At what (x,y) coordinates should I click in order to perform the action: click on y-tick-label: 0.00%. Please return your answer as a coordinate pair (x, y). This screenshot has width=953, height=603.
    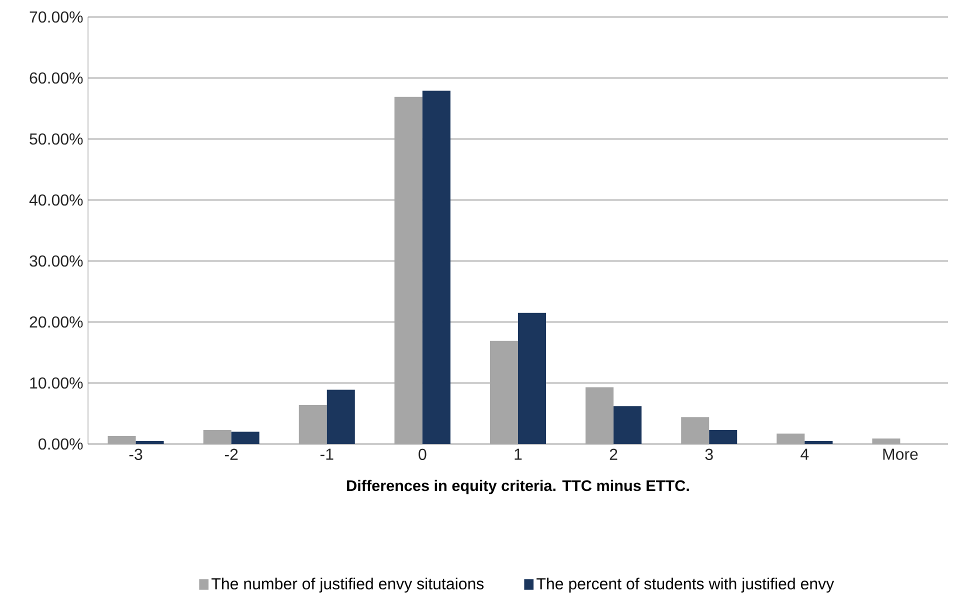
    Looking at the image, I should click on (60, 444).